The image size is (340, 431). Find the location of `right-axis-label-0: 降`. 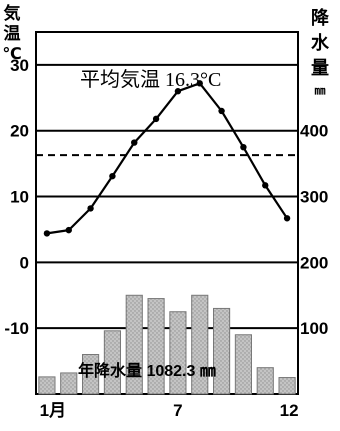

right-axis-label-0: 降 is located at coordinates (320, 17).